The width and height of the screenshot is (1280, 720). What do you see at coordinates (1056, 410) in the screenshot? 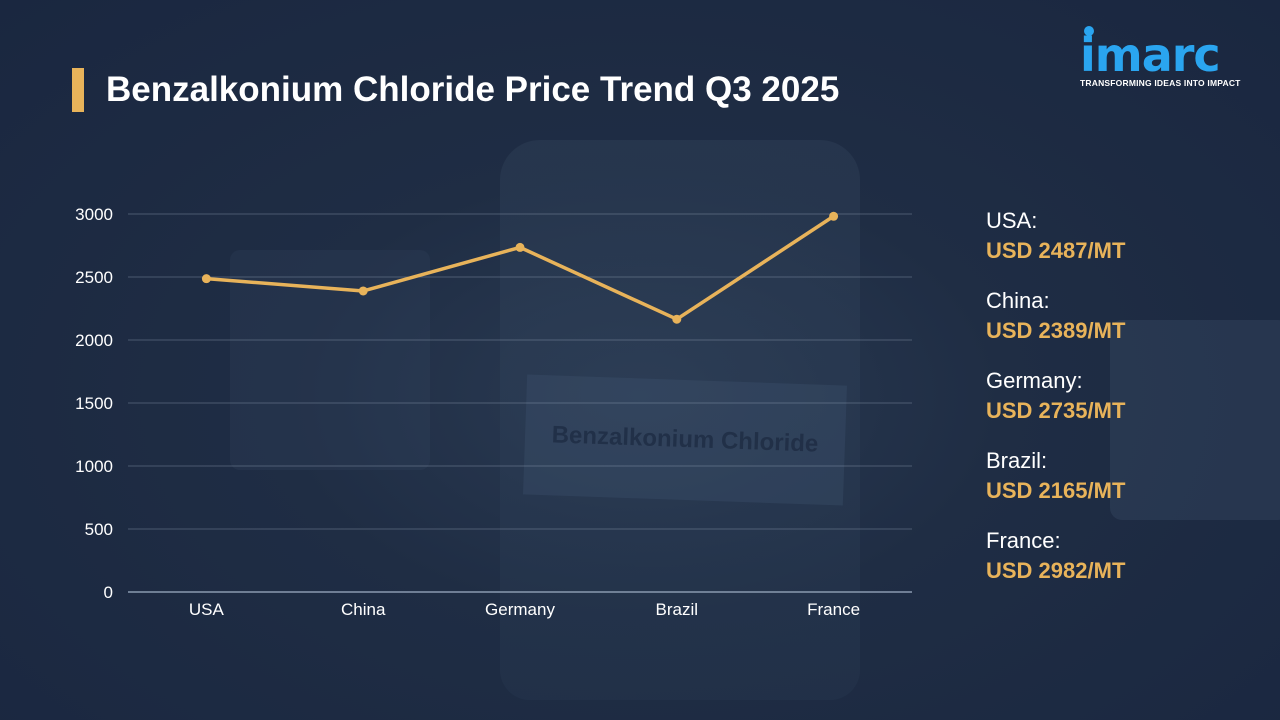
I see `legend-price: USD 2735/MT` at bounding box center [1056, 410].